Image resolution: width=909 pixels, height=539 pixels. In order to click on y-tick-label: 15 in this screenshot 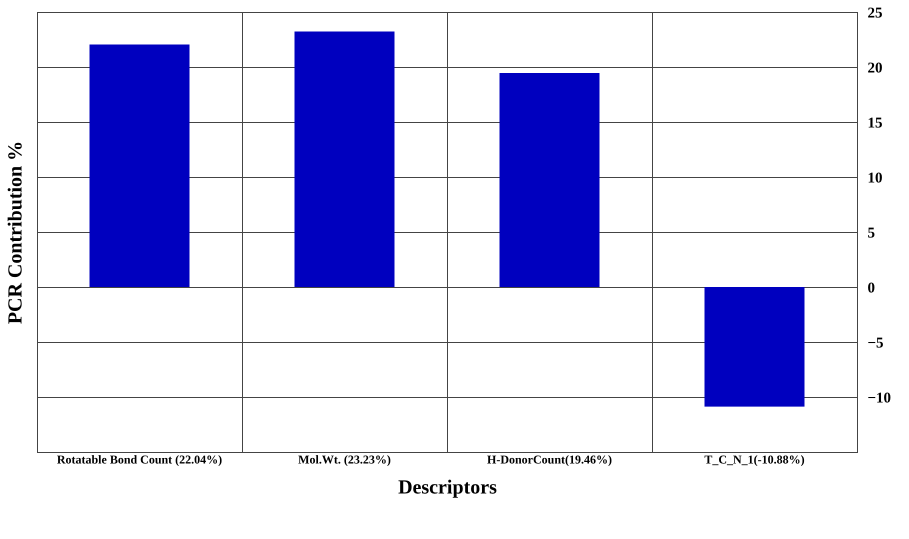, I will do `click(875, 124)`.